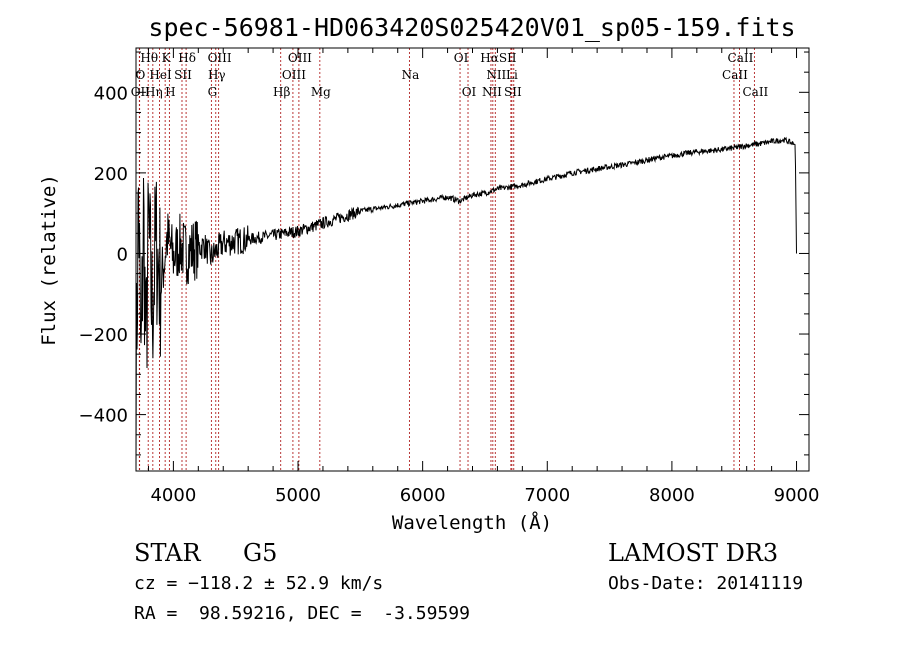 The width and height of the screenshot is (900, 649). Describe the element at coordinates (49, 260) in the screenshot. I see `y-axis-label: Flux (relative)` at that location.